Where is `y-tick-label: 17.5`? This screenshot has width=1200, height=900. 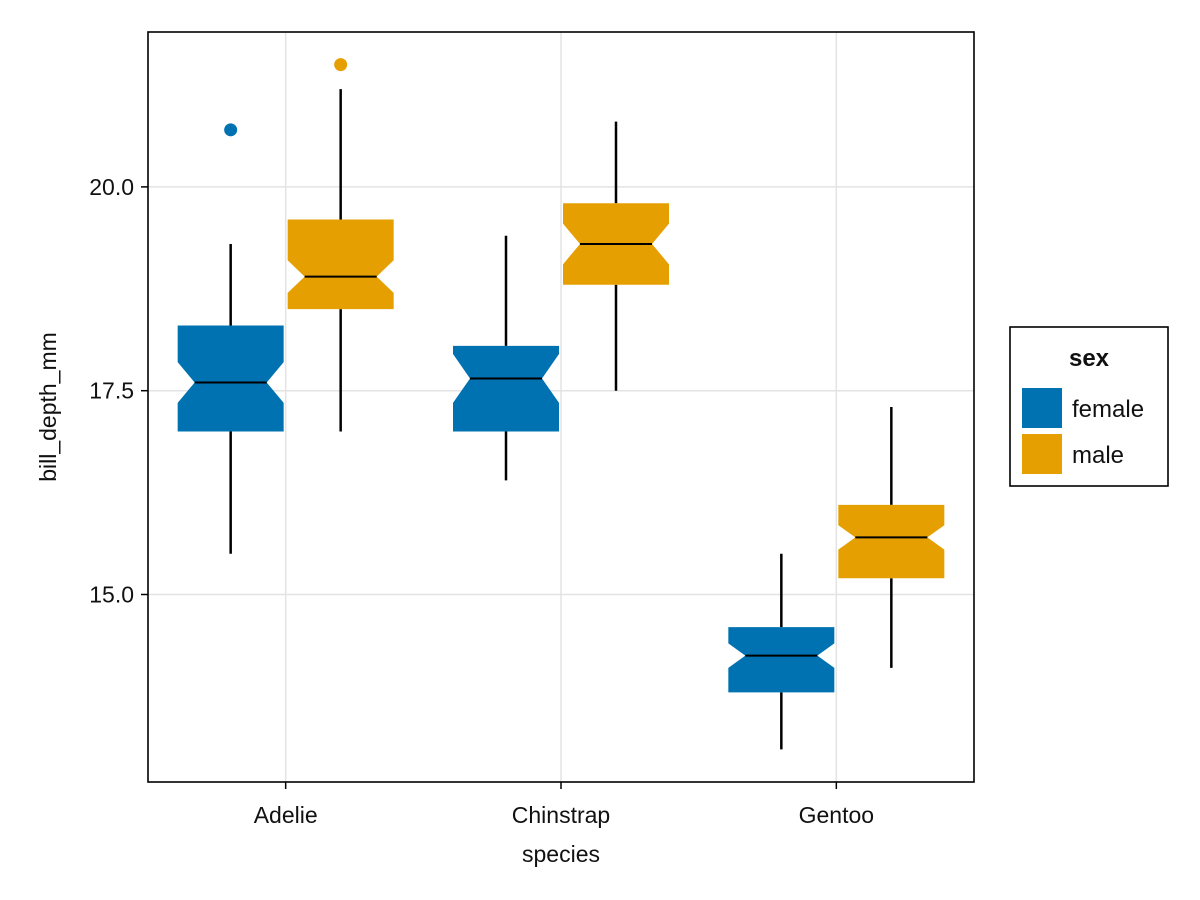
y-tick-label: 17.5 is located at coordinates (111, 391).